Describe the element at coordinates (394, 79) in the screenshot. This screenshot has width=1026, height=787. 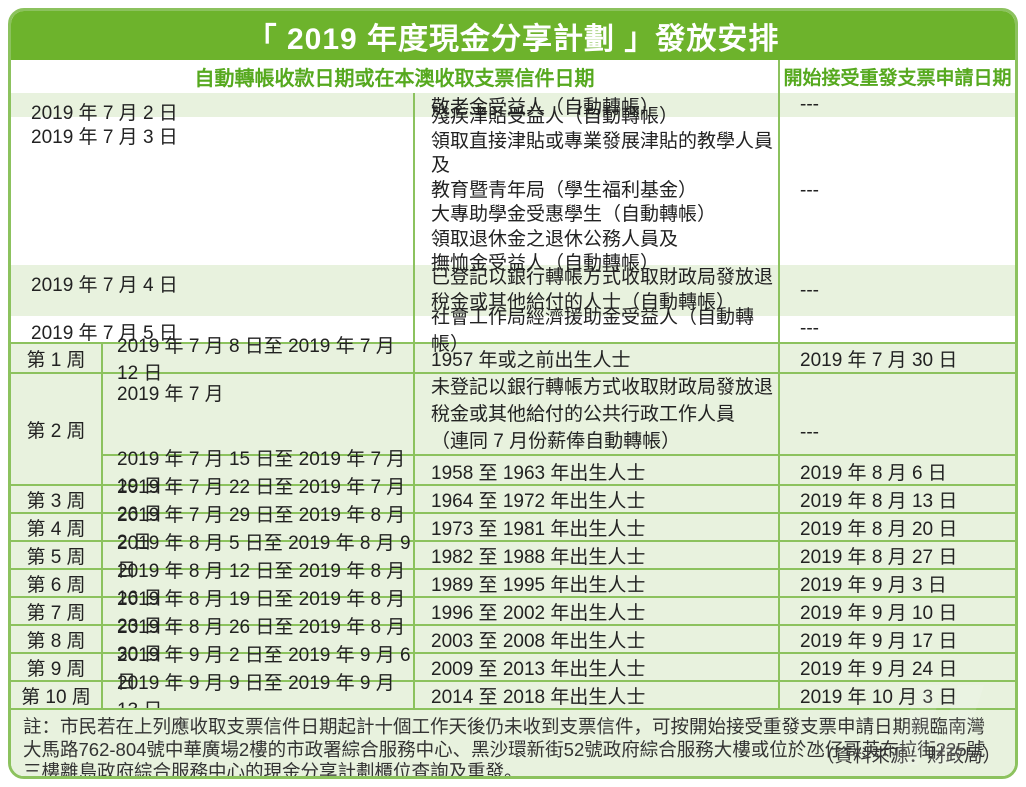
I see `column-header-collection-date: 自動轉帳收款日期或在本澳收取支票信件日期` at that location.